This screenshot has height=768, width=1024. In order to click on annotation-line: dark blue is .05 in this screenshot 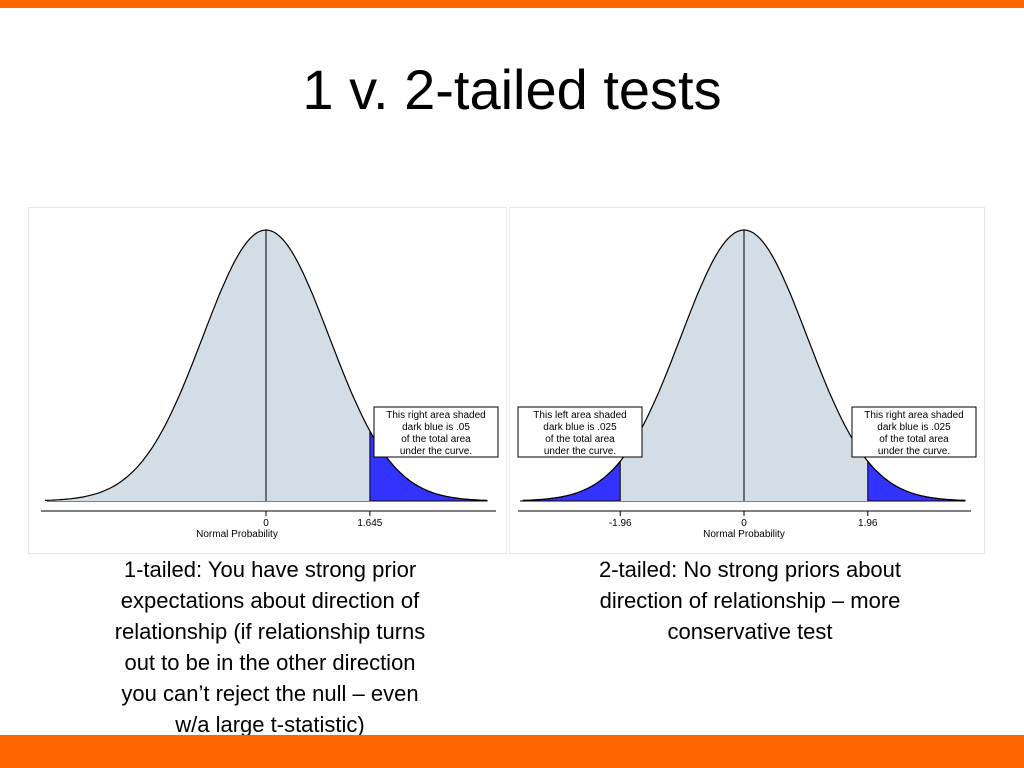, I will do `click(436, 427)`.